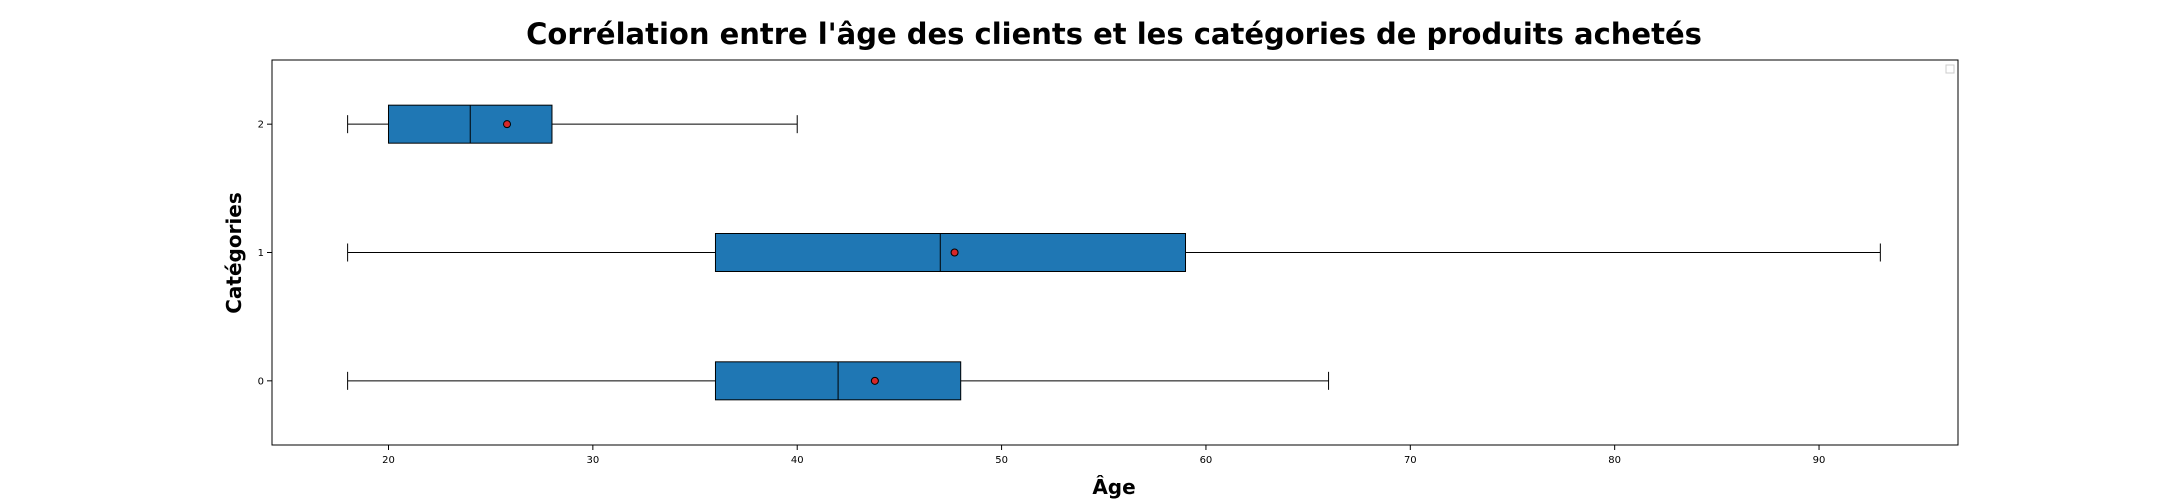 The image size is (2160, 504). I want to click on y-axis-ticks: 0 1 2, so click(265, 253).